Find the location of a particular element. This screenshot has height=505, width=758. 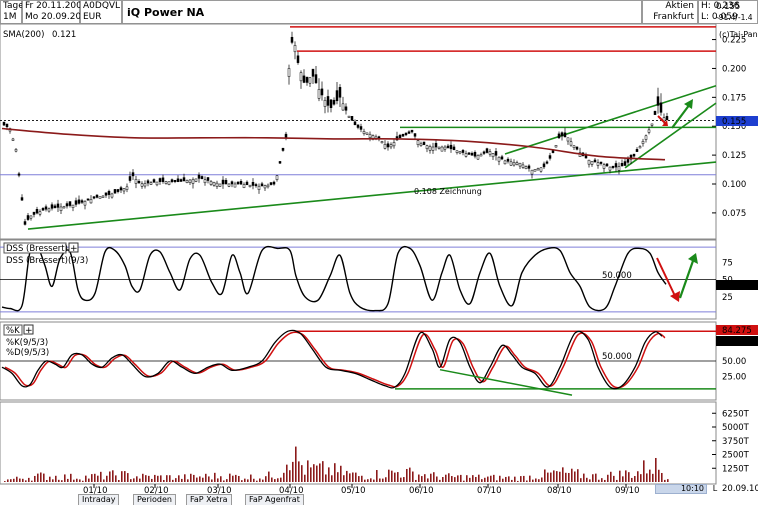

tab-fap-xetra: FaP Xetra is located at coordinates (209, 499).